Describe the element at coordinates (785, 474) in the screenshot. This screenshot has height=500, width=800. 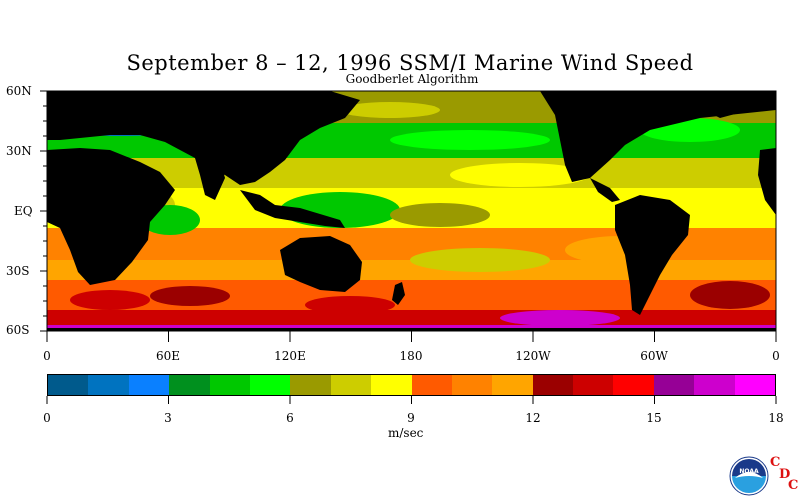
I see `cdc-letter-d: D` at that location.